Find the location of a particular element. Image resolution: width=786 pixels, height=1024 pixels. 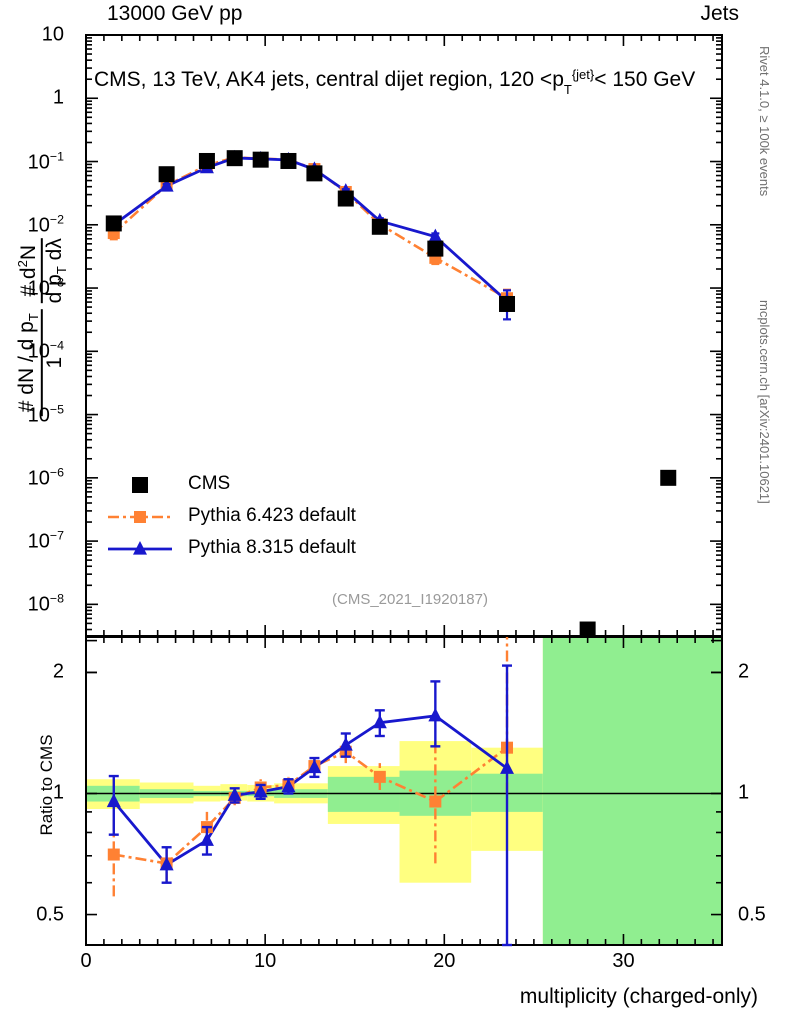

legend-label-2: Pythia 8.315 default is located at coordinates (272, 547).